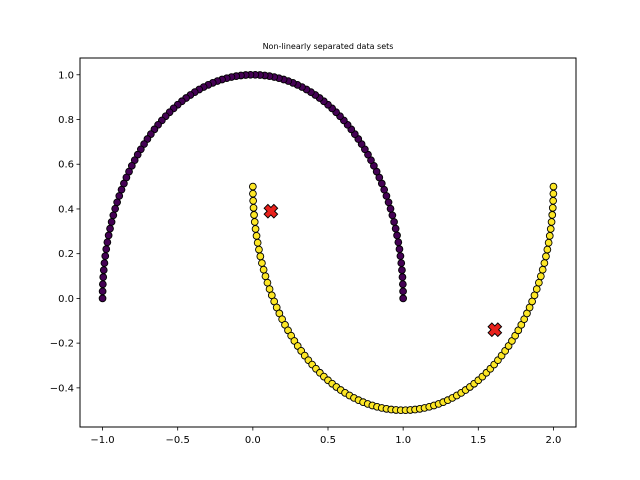  What do you see at coordinates (66, 299) in the screenshot?
I see `y-tick-label: 0.0` at bounding box center [66, 299].